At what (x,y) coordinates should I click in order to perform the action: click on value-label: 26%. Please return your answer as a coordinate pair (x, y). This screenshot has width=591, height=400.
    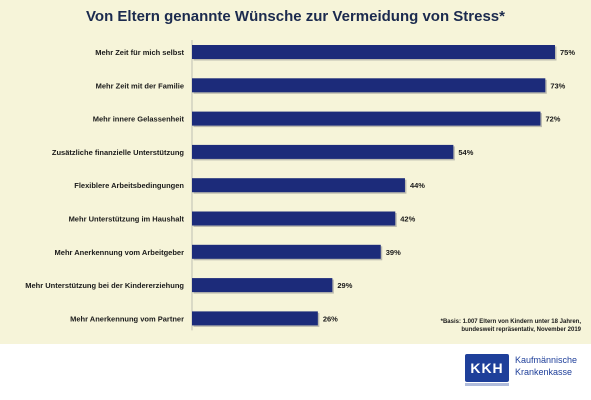
    Looking at the image, I should click on (330, 318).